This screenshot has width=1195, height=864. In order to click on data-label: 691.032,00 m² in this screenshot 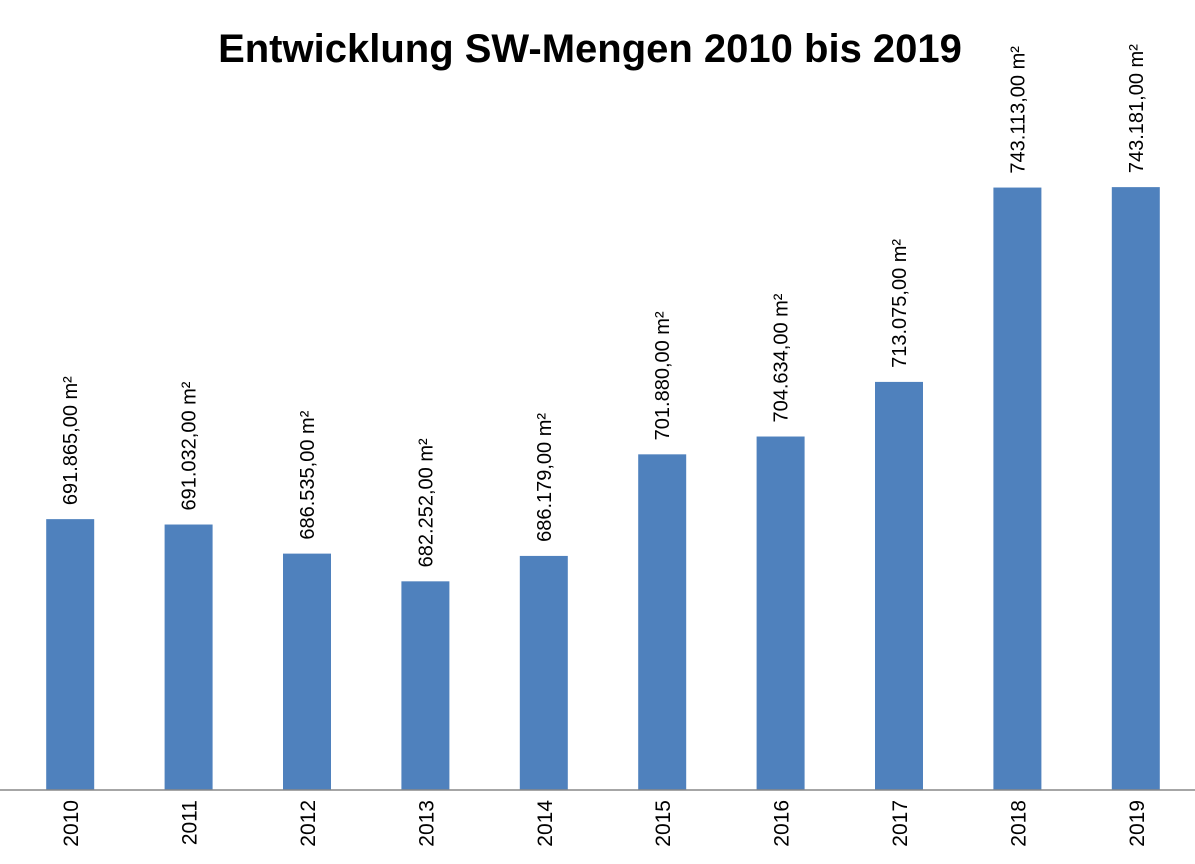, I will do `click(190, 445)`.